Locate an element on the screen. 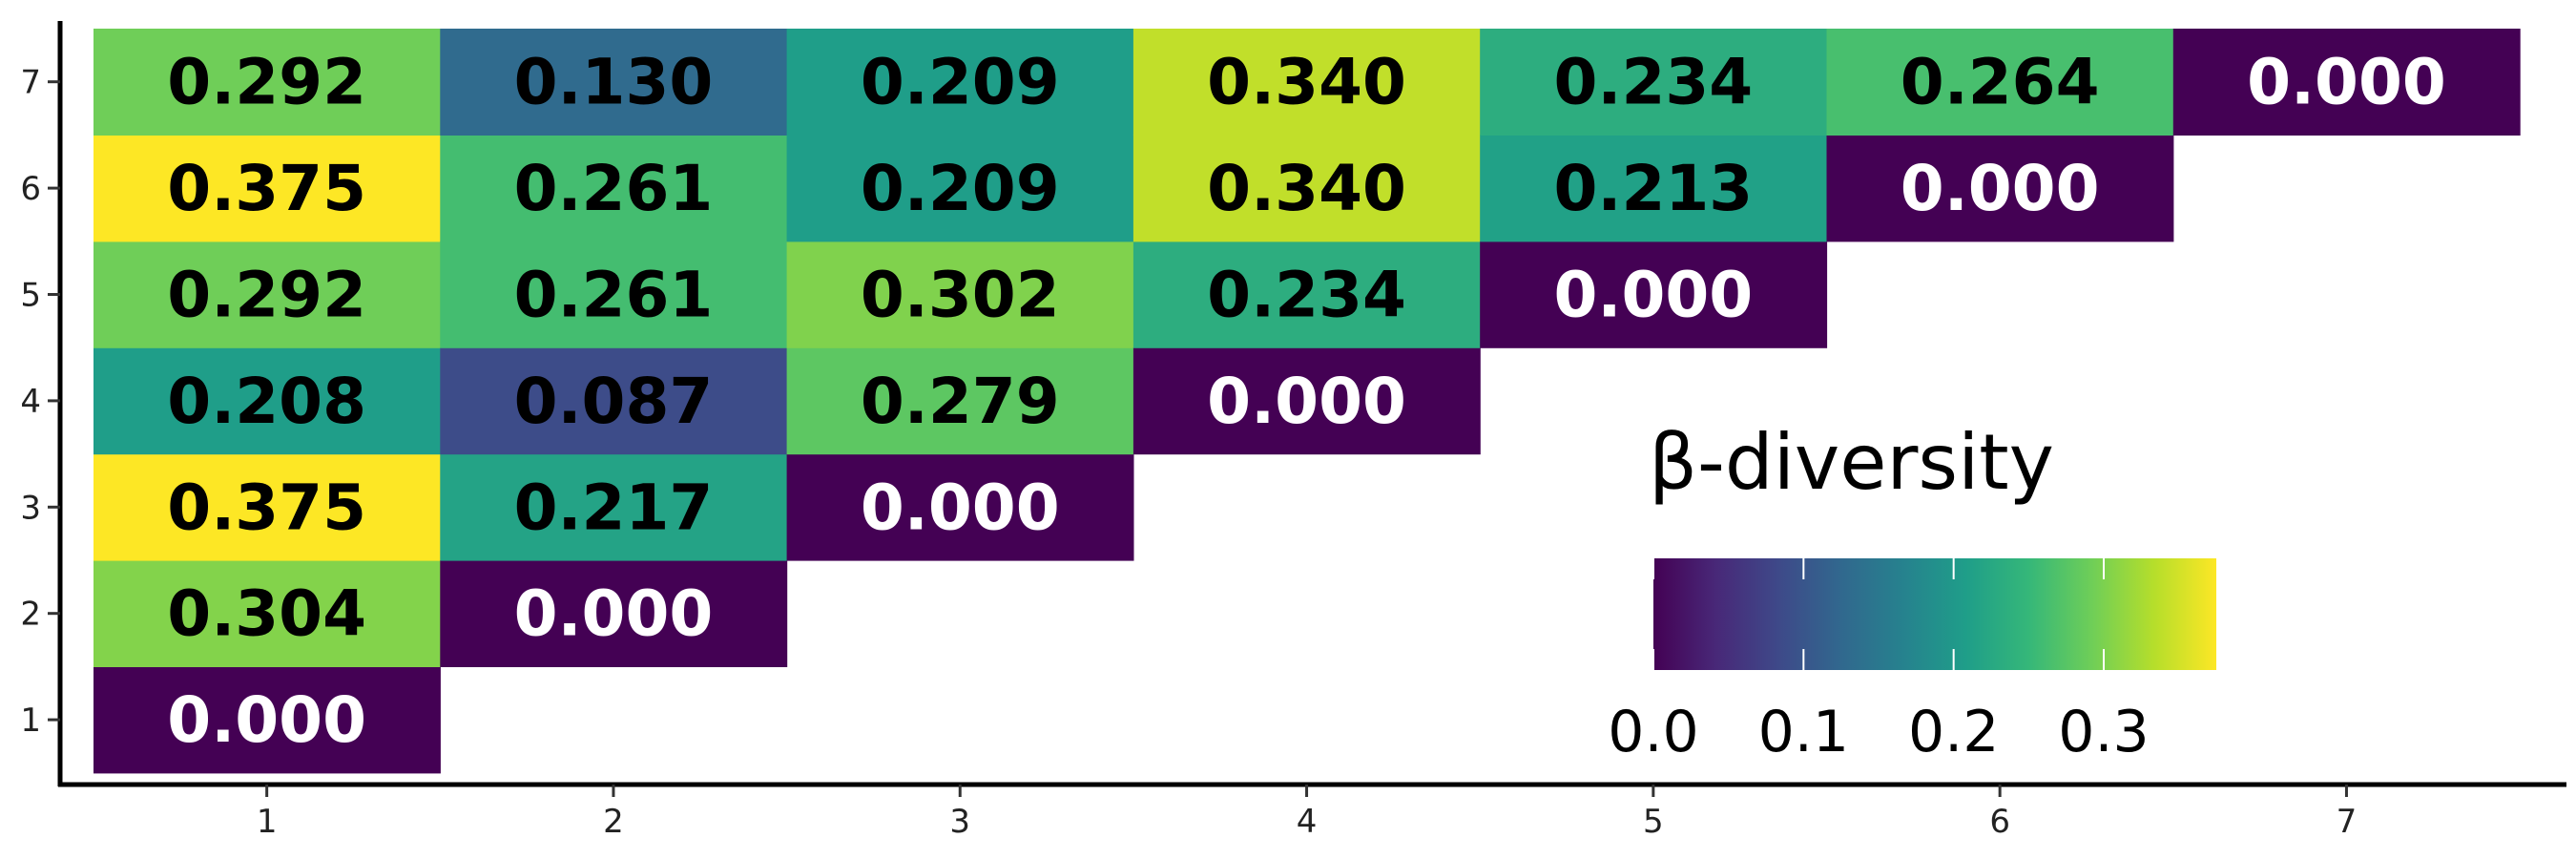 This screenshot has height=859, width=2576. x-tick-label: 1 is located at coordinates (267, 822).